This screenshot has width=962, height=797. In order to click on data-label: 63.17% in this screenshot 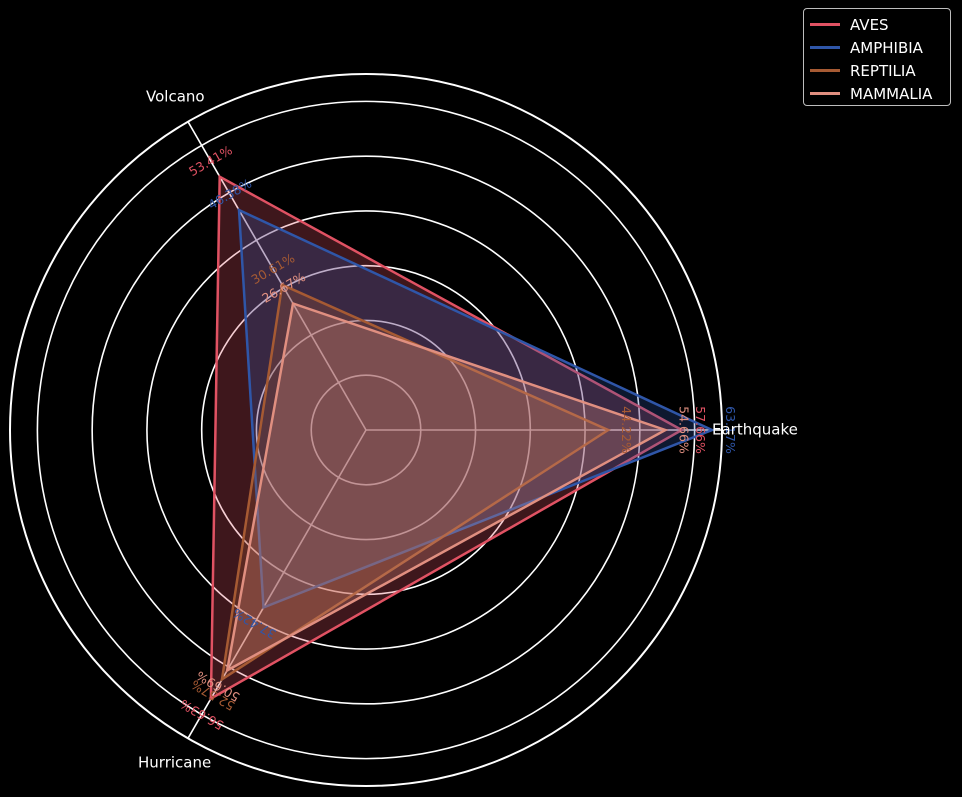, I will do `click(730, 430)`.